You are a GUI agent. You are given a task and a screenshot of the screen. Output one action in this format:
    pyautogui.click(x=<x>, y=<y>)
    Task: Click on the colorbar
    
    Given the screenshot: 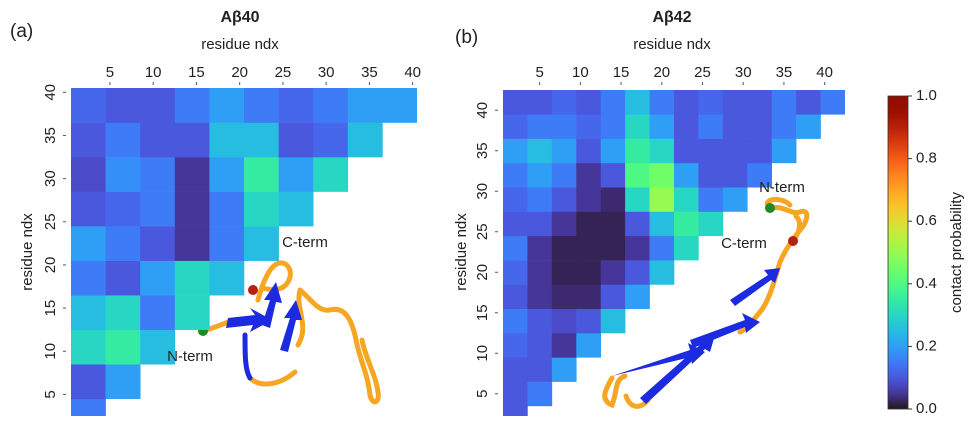 What is the action you would take?
    pyautogui.click(x=898, y=252)
    